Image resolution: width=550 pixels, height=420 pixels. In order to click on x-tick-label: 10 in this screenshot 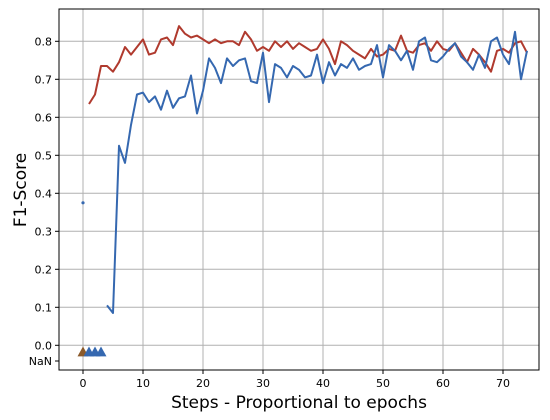, I will do `click(143, 383)`.